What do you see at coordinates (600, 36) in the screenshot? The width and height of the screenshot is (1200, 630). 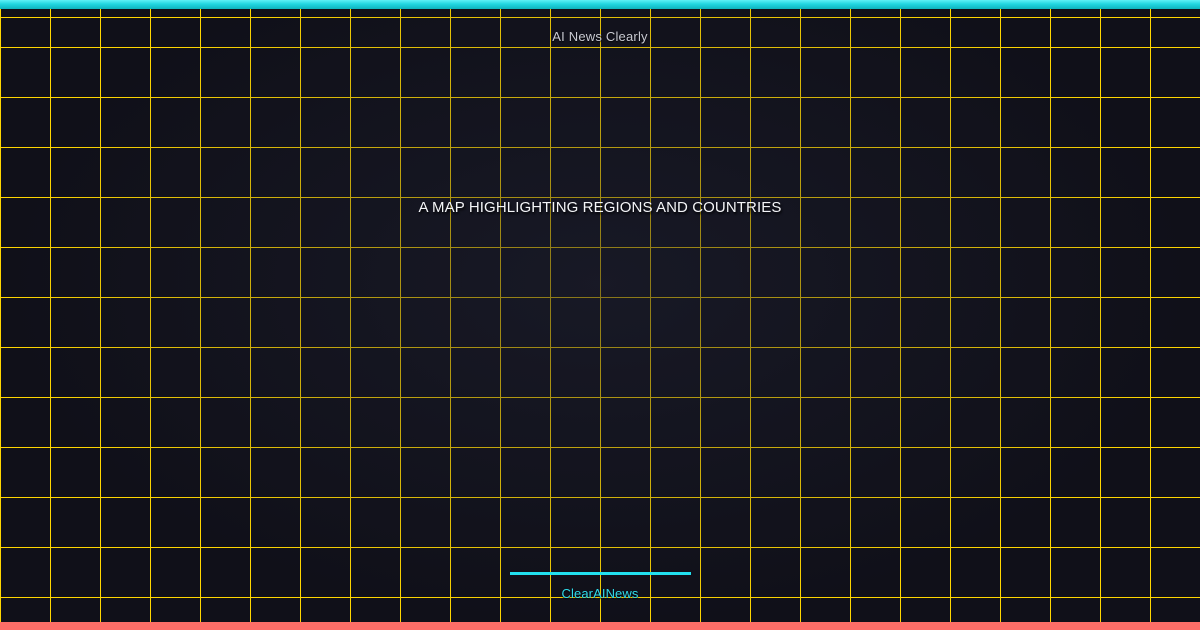 I see `site-name-label: AI News Clearly` at bounding box center [600, 36].